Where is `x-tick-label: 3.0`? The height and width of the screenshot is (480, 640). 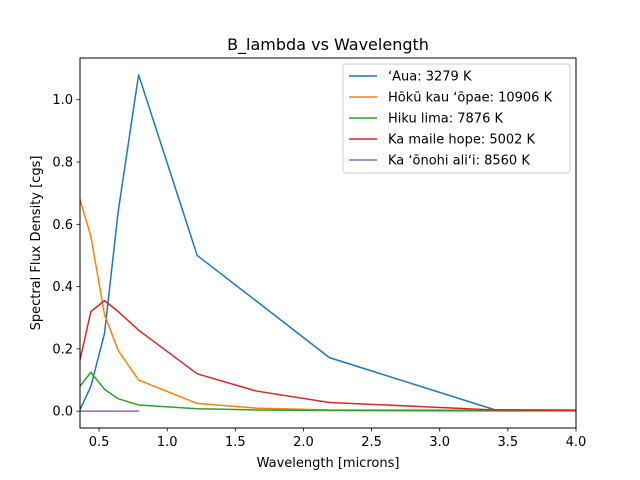
x-tick-label: 3.0 is located at coordinates (439, 442).